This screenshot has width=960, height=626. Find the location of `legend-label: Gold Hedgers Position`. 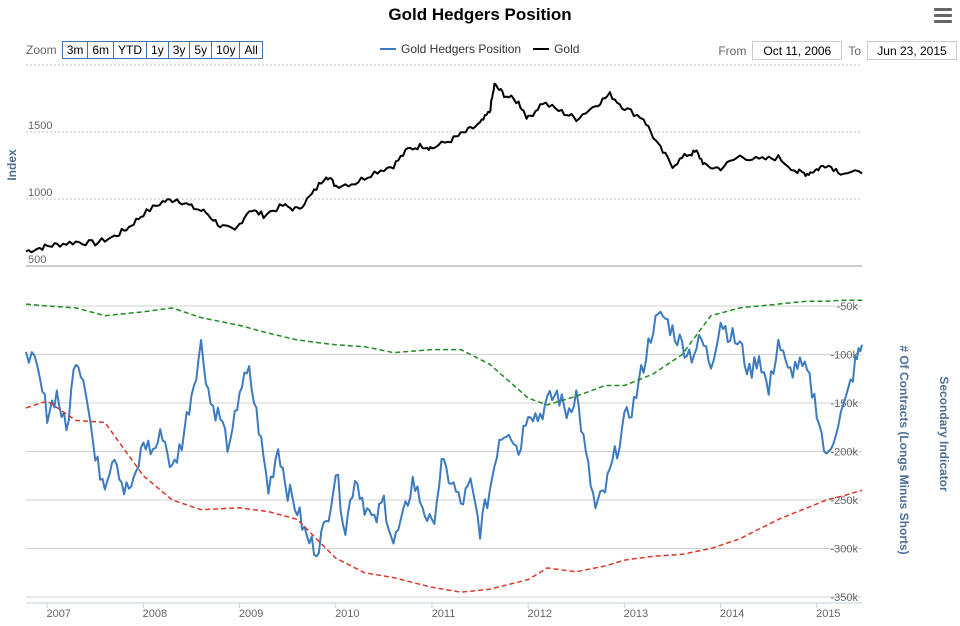

legend-label: Gold Hedgers Position is located at coordinates (461, 49).